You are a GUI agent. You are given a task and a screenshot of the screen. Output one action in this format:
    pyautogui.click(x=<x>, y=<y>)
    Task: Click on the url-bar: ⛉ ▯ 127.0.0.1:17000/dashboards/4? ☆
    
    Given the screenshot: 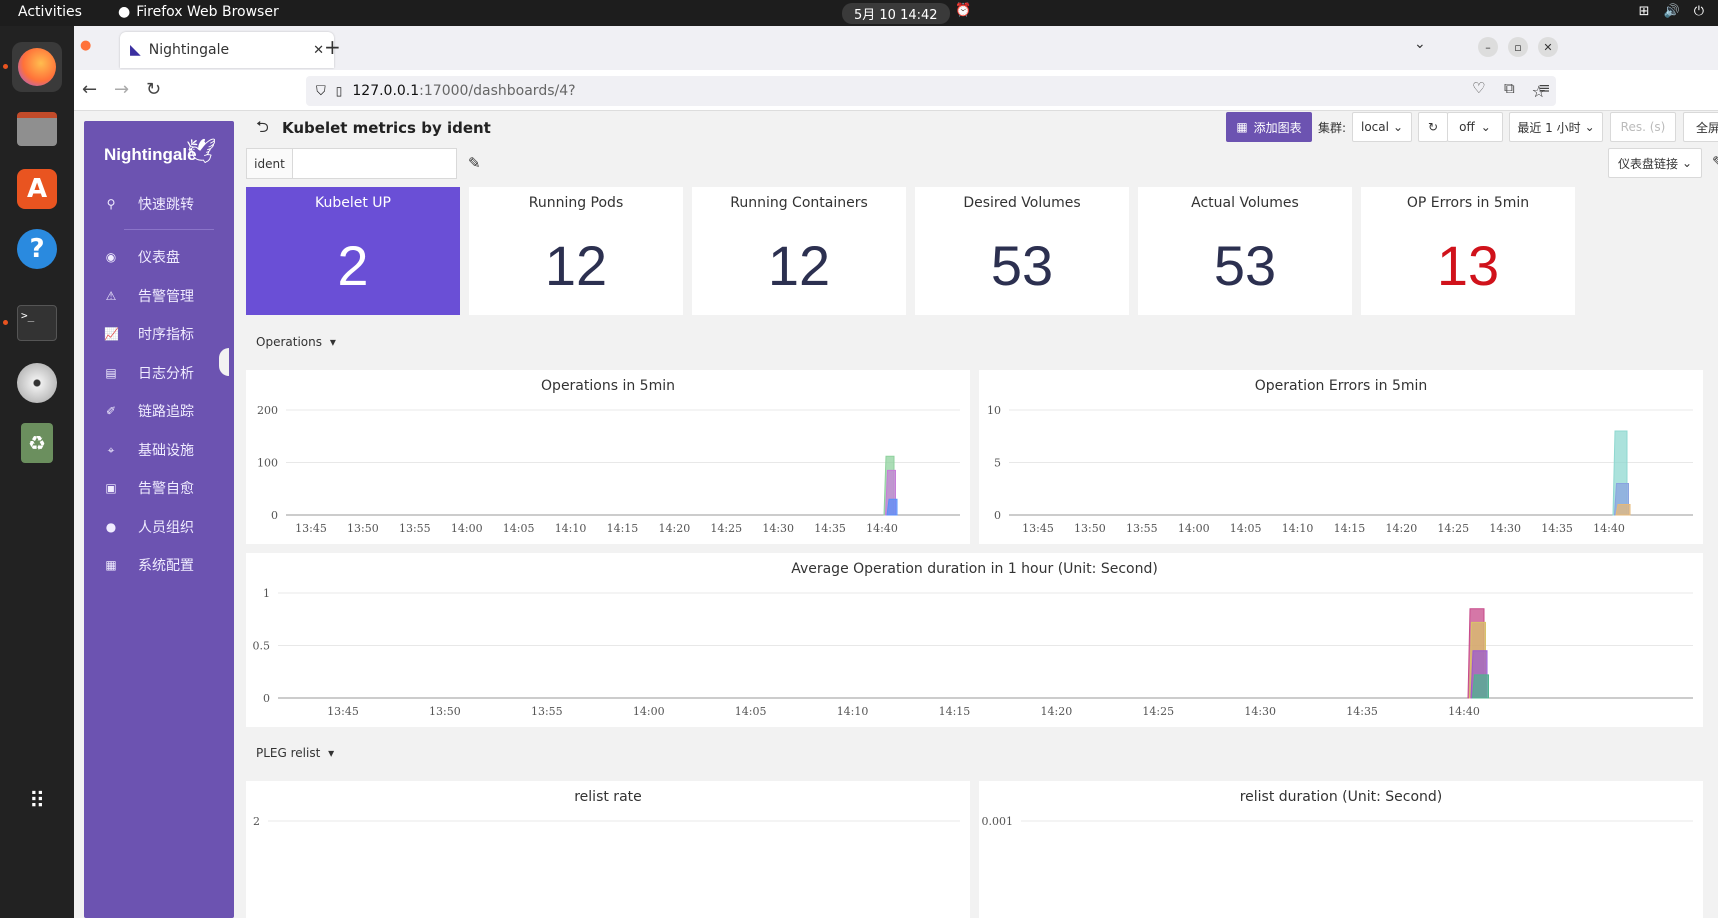 What is the action you would take?
    pyautogui.click(x=931, y=91)
    